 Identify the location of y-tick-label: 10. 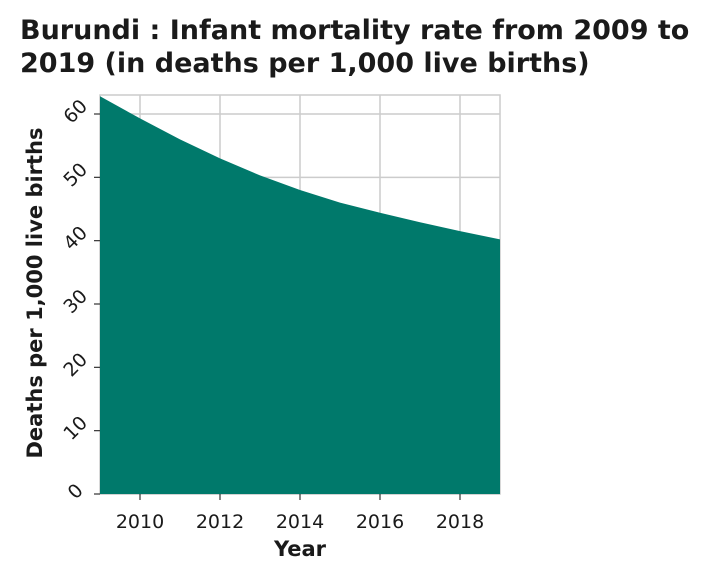
(75, 428).